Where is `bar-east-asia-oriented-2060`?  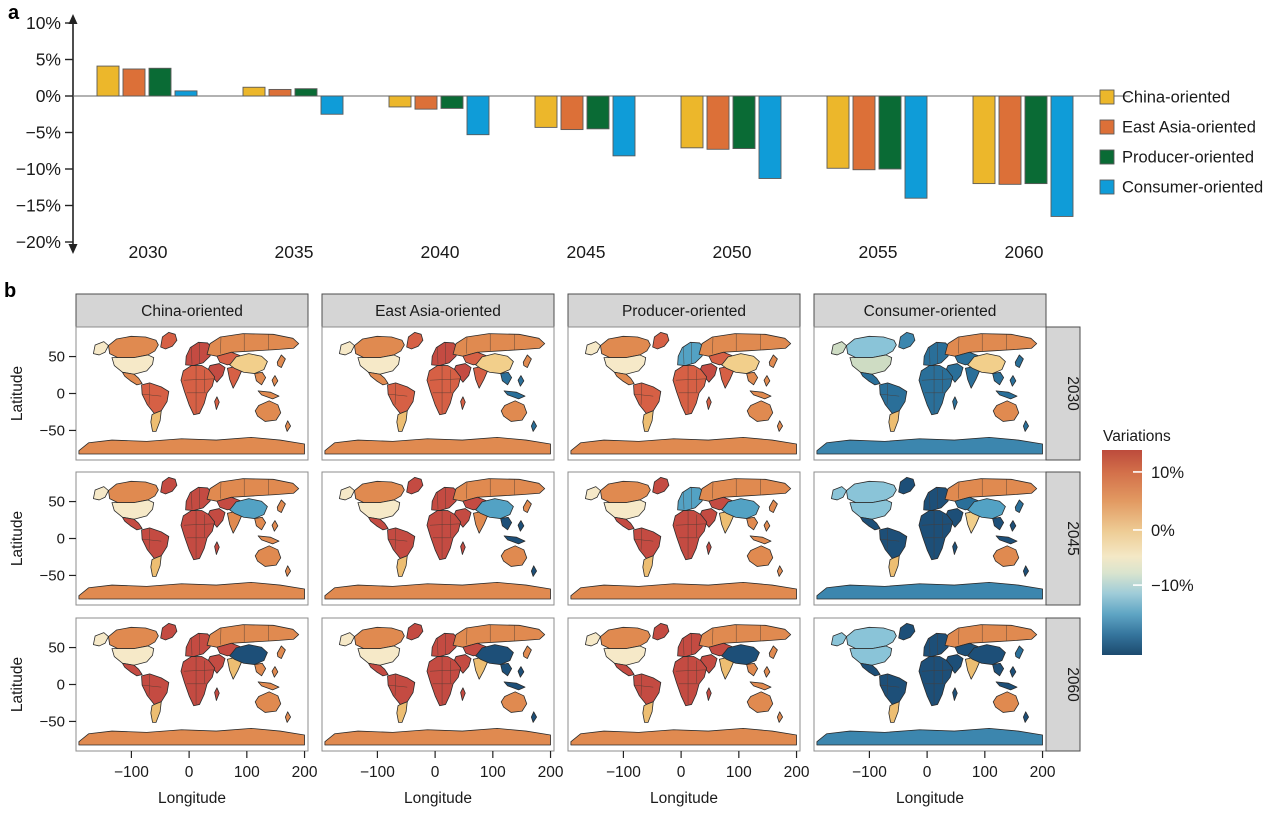 bar-east-asia-oriented-2060 is located at coordinates (1010, 140).